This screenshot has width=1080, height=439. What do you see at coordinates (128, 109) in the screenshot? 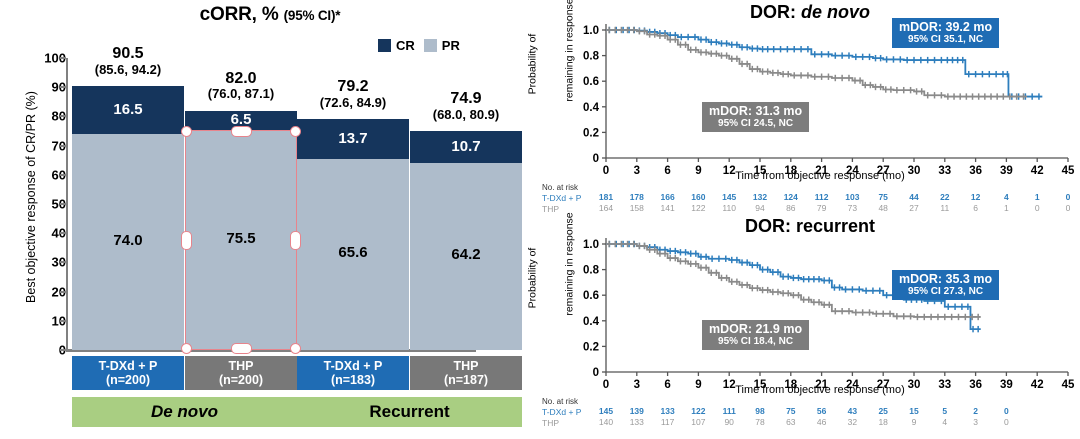
I see `bar-1-cr-segment: 16.5` at bounding box center [128, 109].